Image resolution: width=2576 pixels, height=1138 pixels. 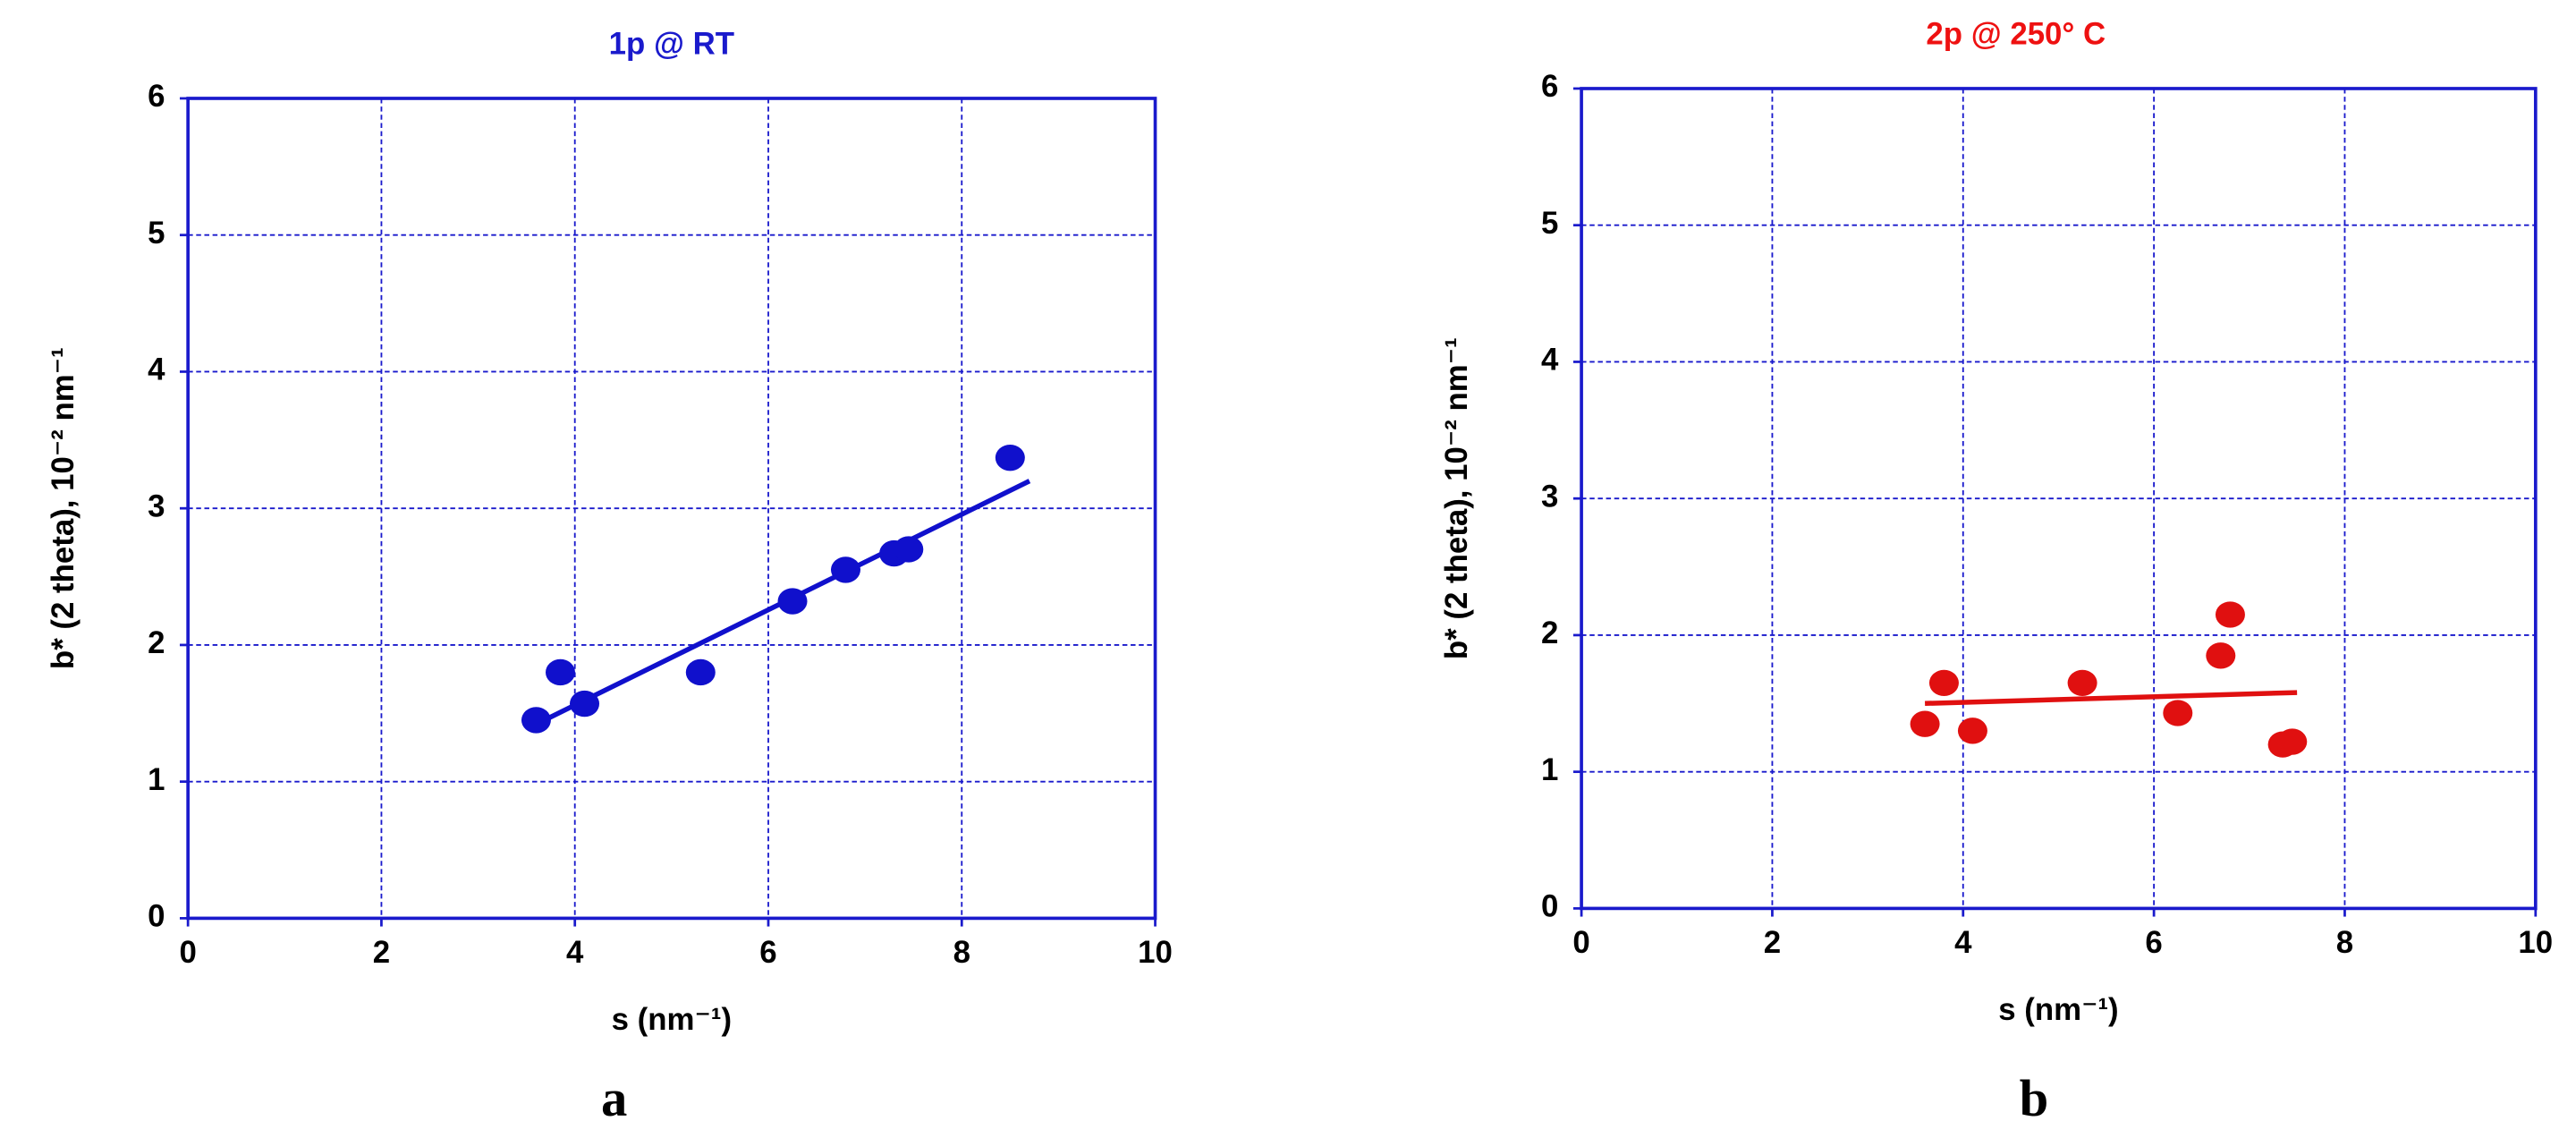 I want to click on panel-label: a, so click(x=614, y=1098).